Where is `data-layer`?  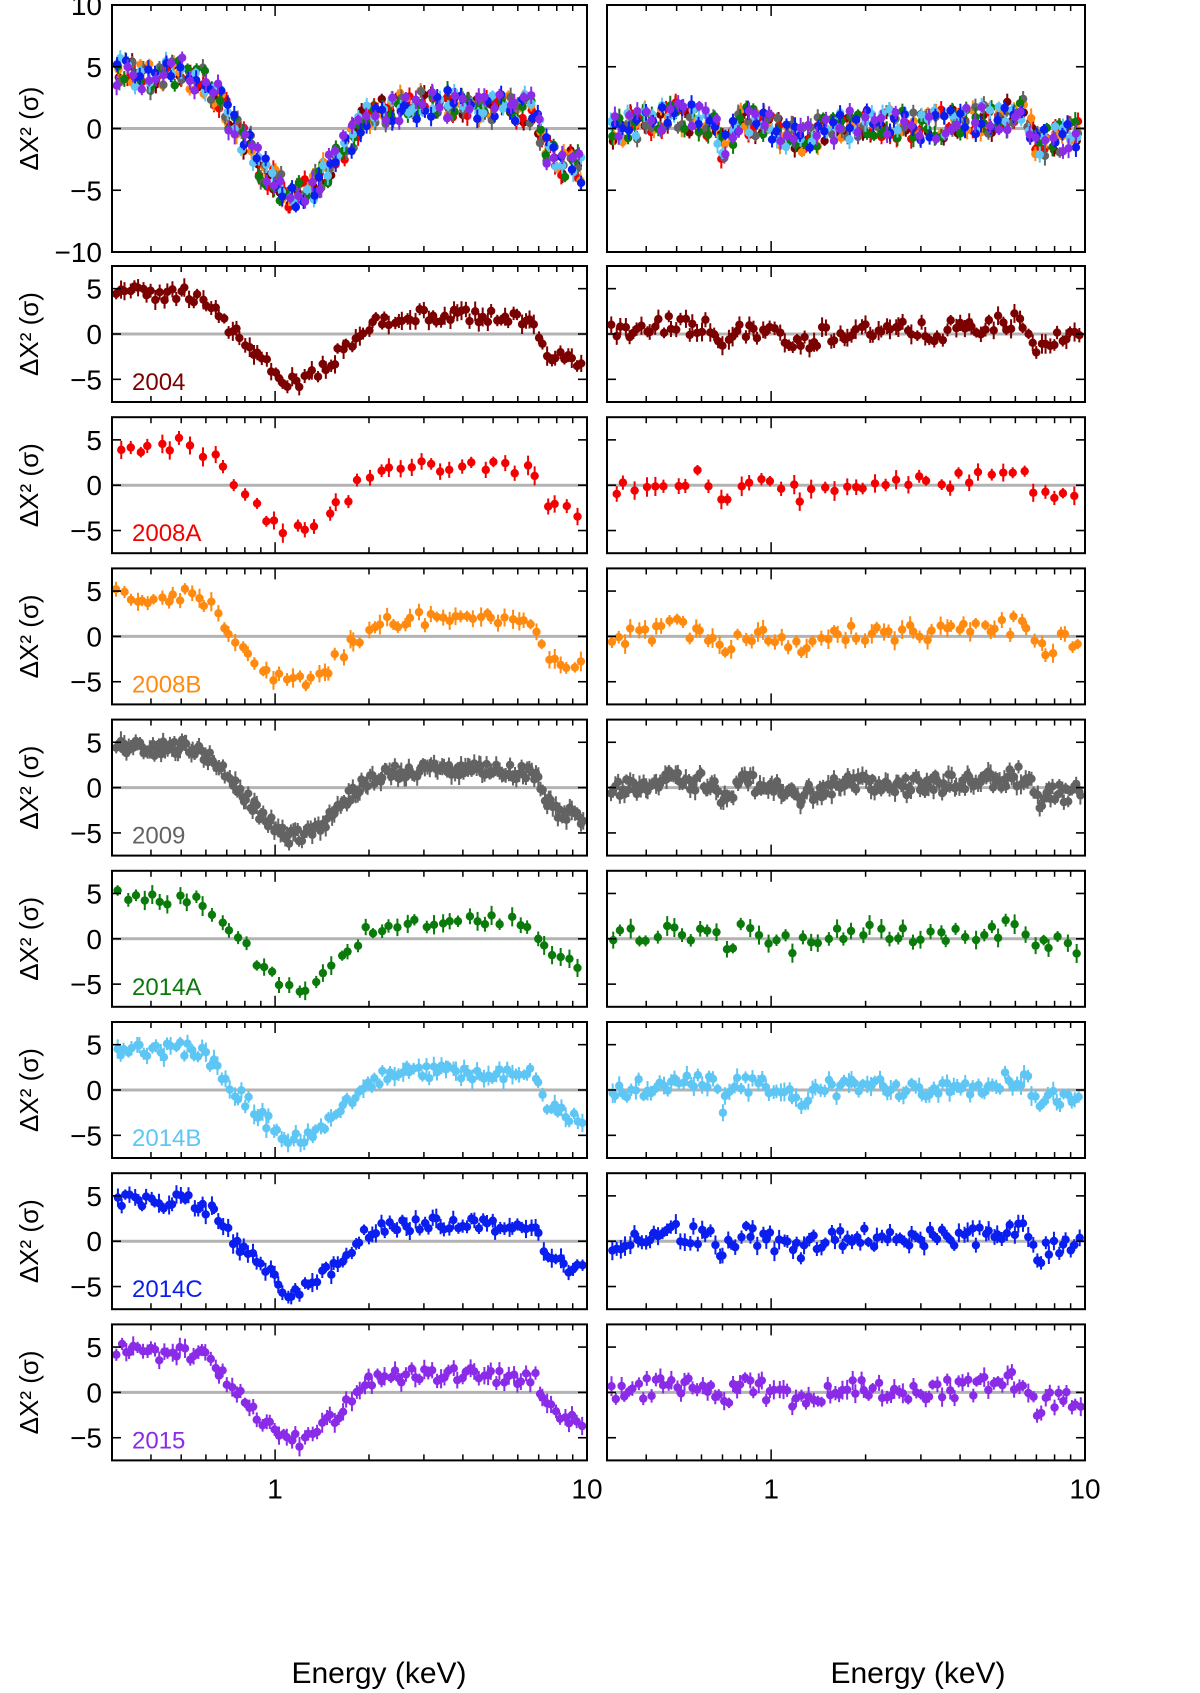
data-layer is located at coordinates (350, 1093).